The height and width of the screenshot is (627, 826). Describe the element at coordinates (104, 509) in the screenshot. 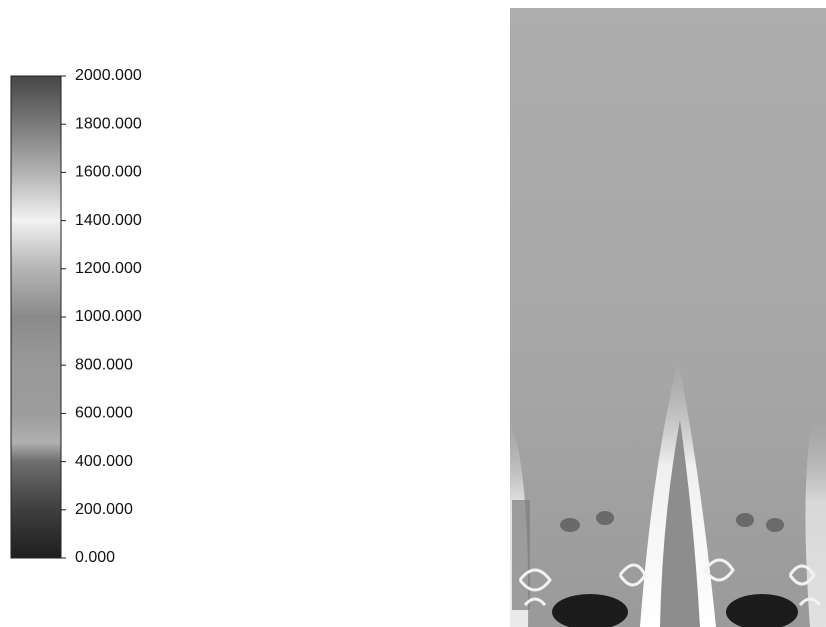

I see `y-tick-label: 200.000` at that location.